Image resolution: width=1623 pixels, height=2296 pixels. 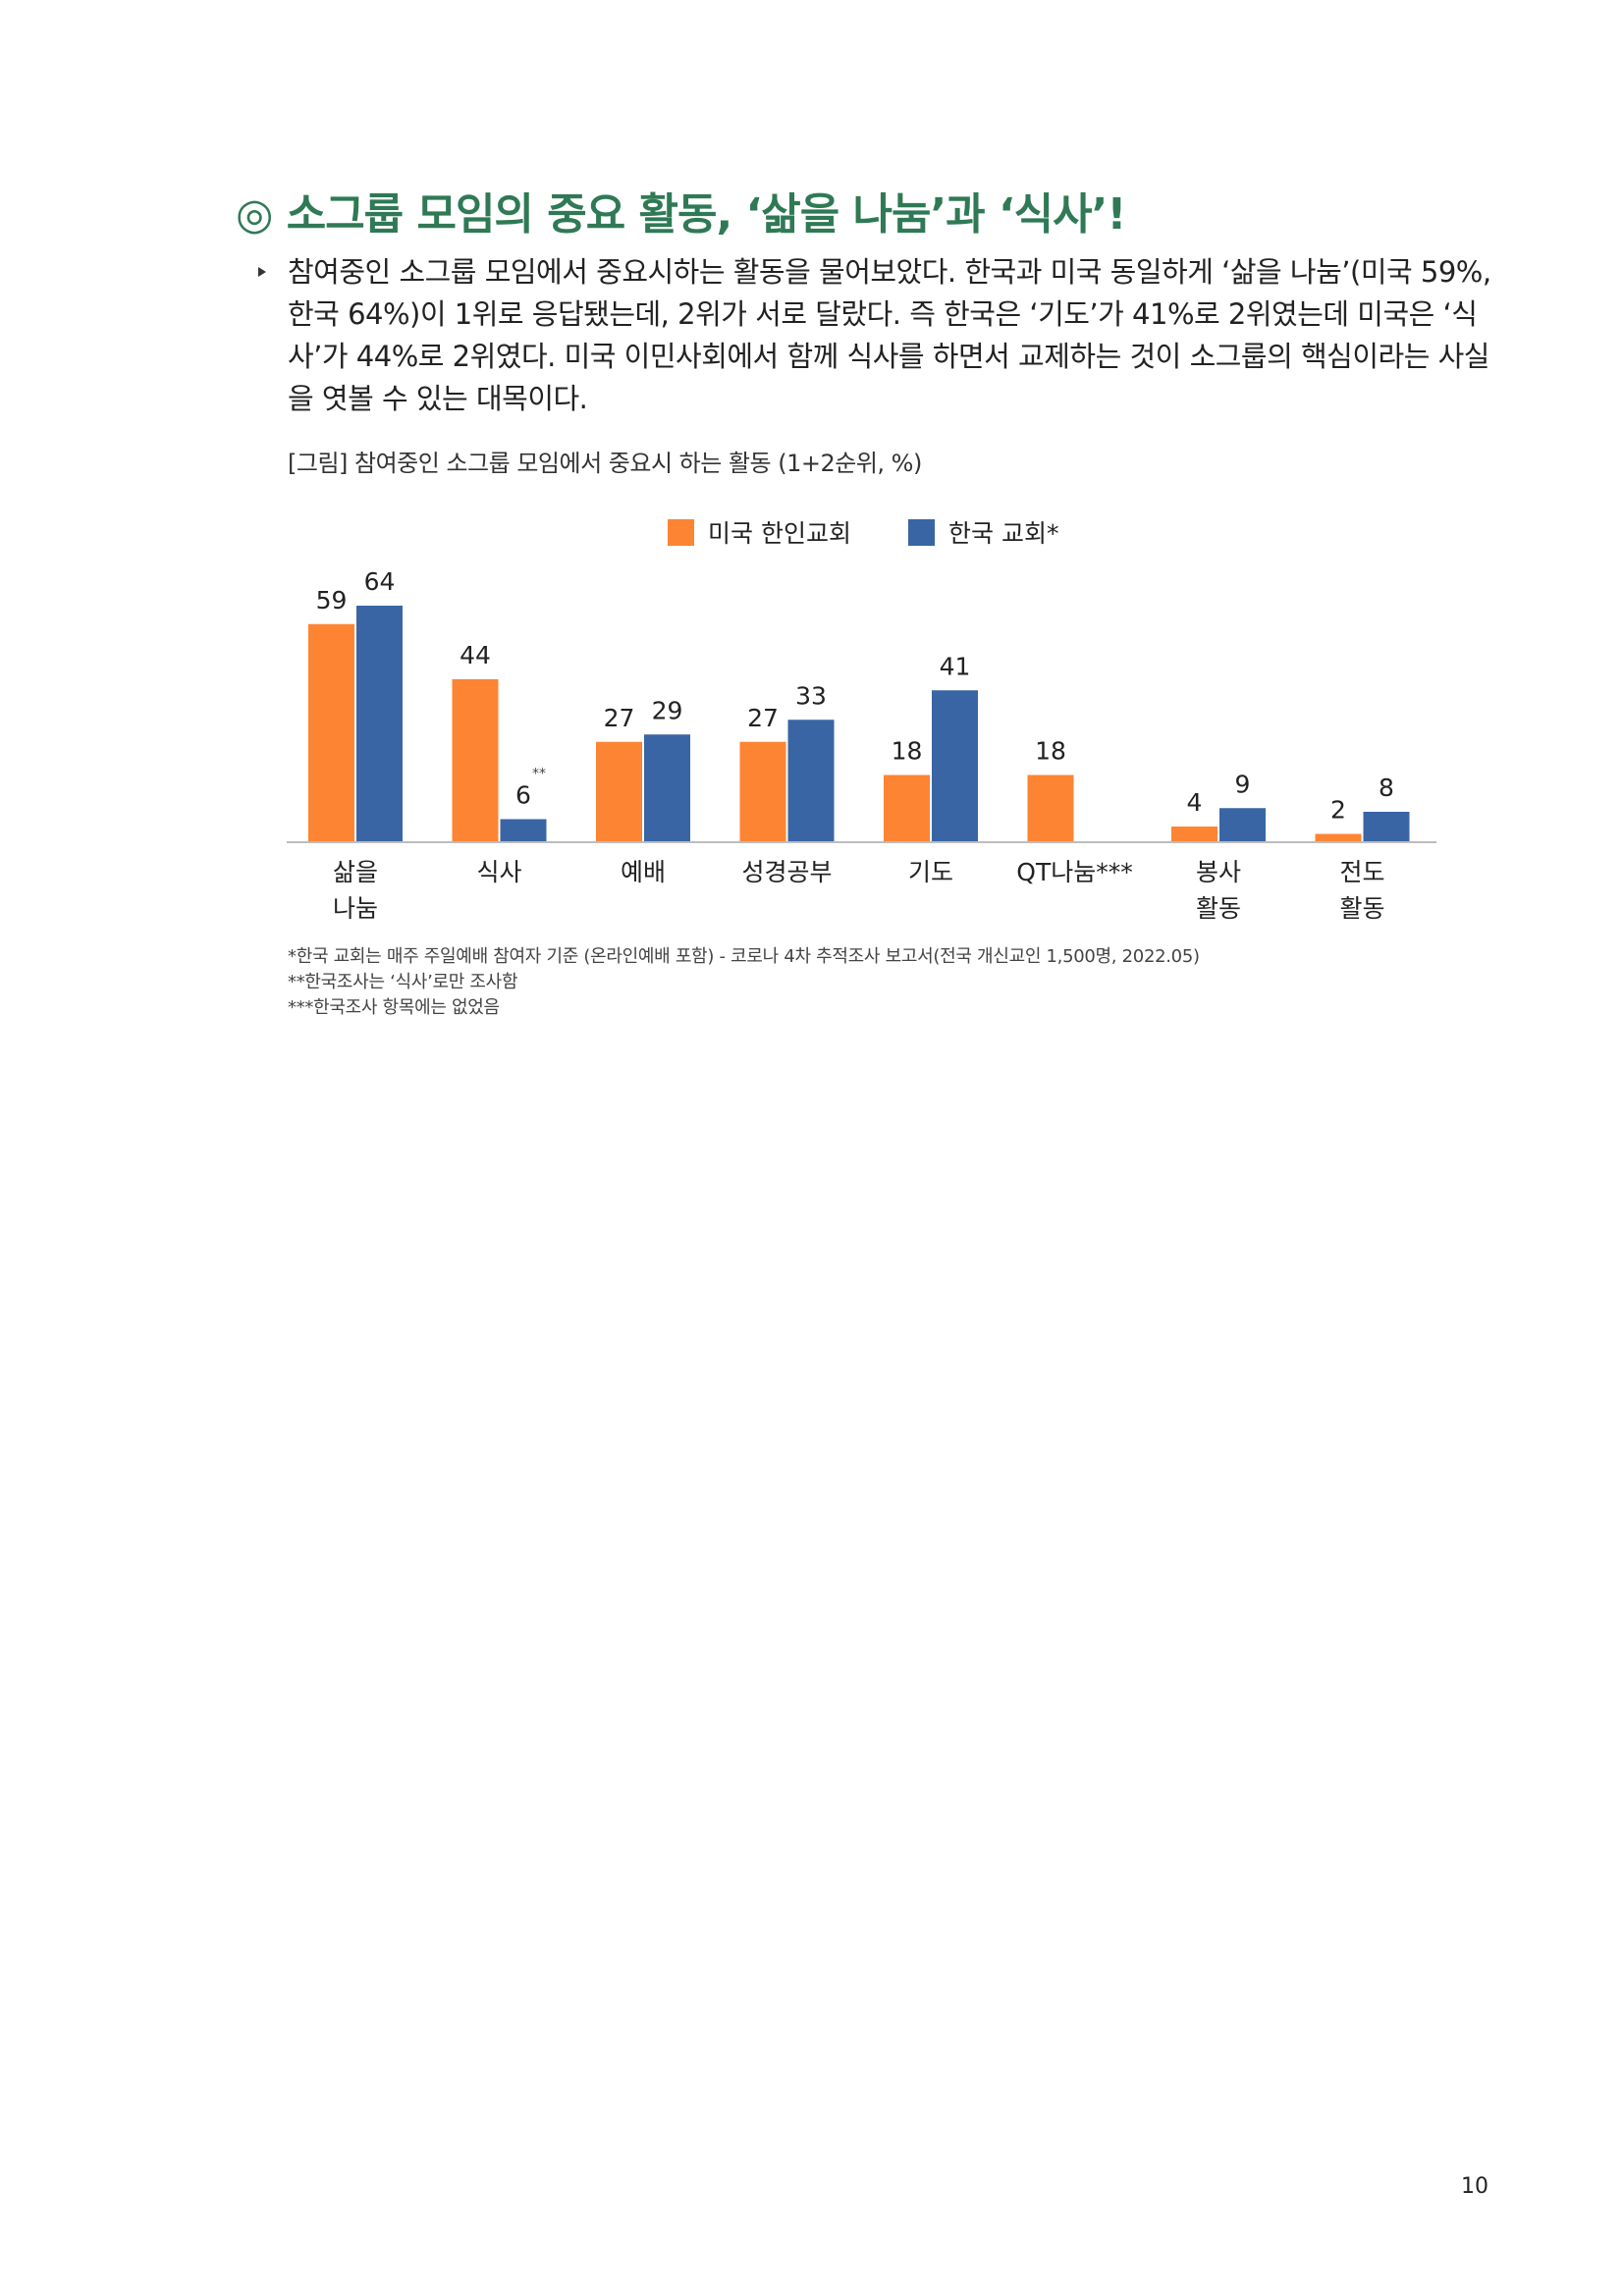 I want to click on data-label-kr-4: 41, so click(x=955, y=666).